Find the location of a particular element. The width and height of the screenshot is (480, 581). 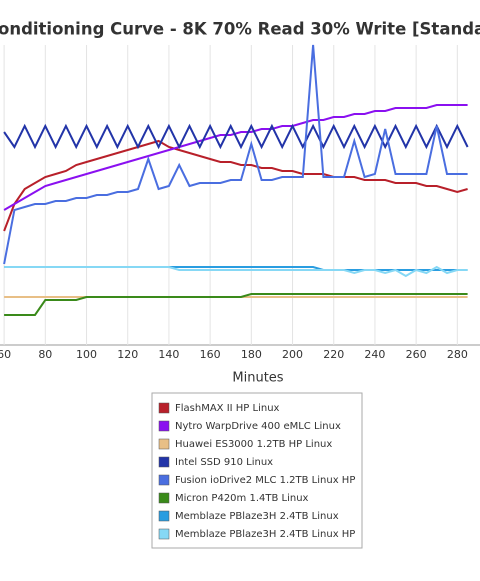

x-axis-label: Minutes is located at coordinates (257, 378).